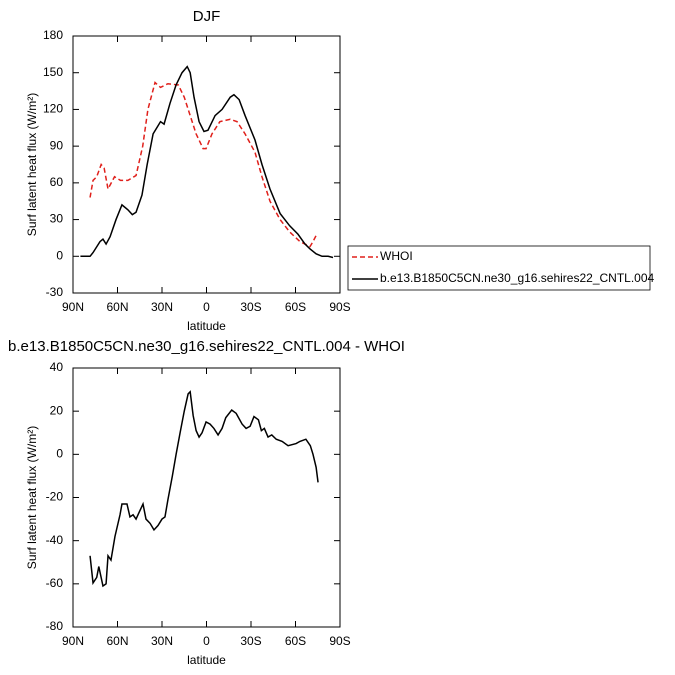 The height and width of the screenshot is (675, 675). What do you see at coordinates (53, 35) in the screenshot?
I see `y-tick-label: 180` at bounding box center [53, 35].